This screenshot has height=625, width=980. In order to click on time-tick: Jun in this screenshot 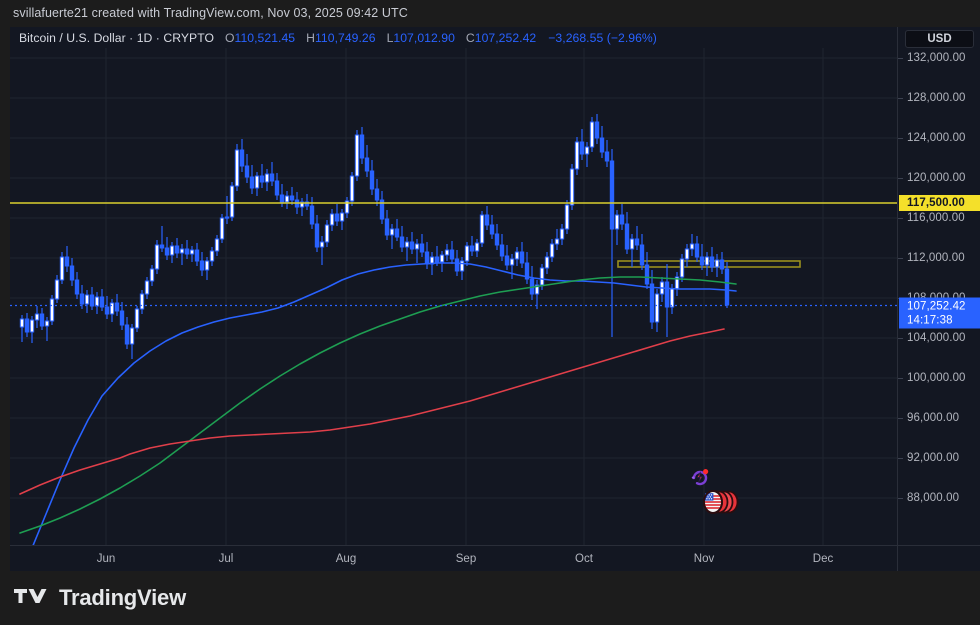, I will do `click(106, 559)`.